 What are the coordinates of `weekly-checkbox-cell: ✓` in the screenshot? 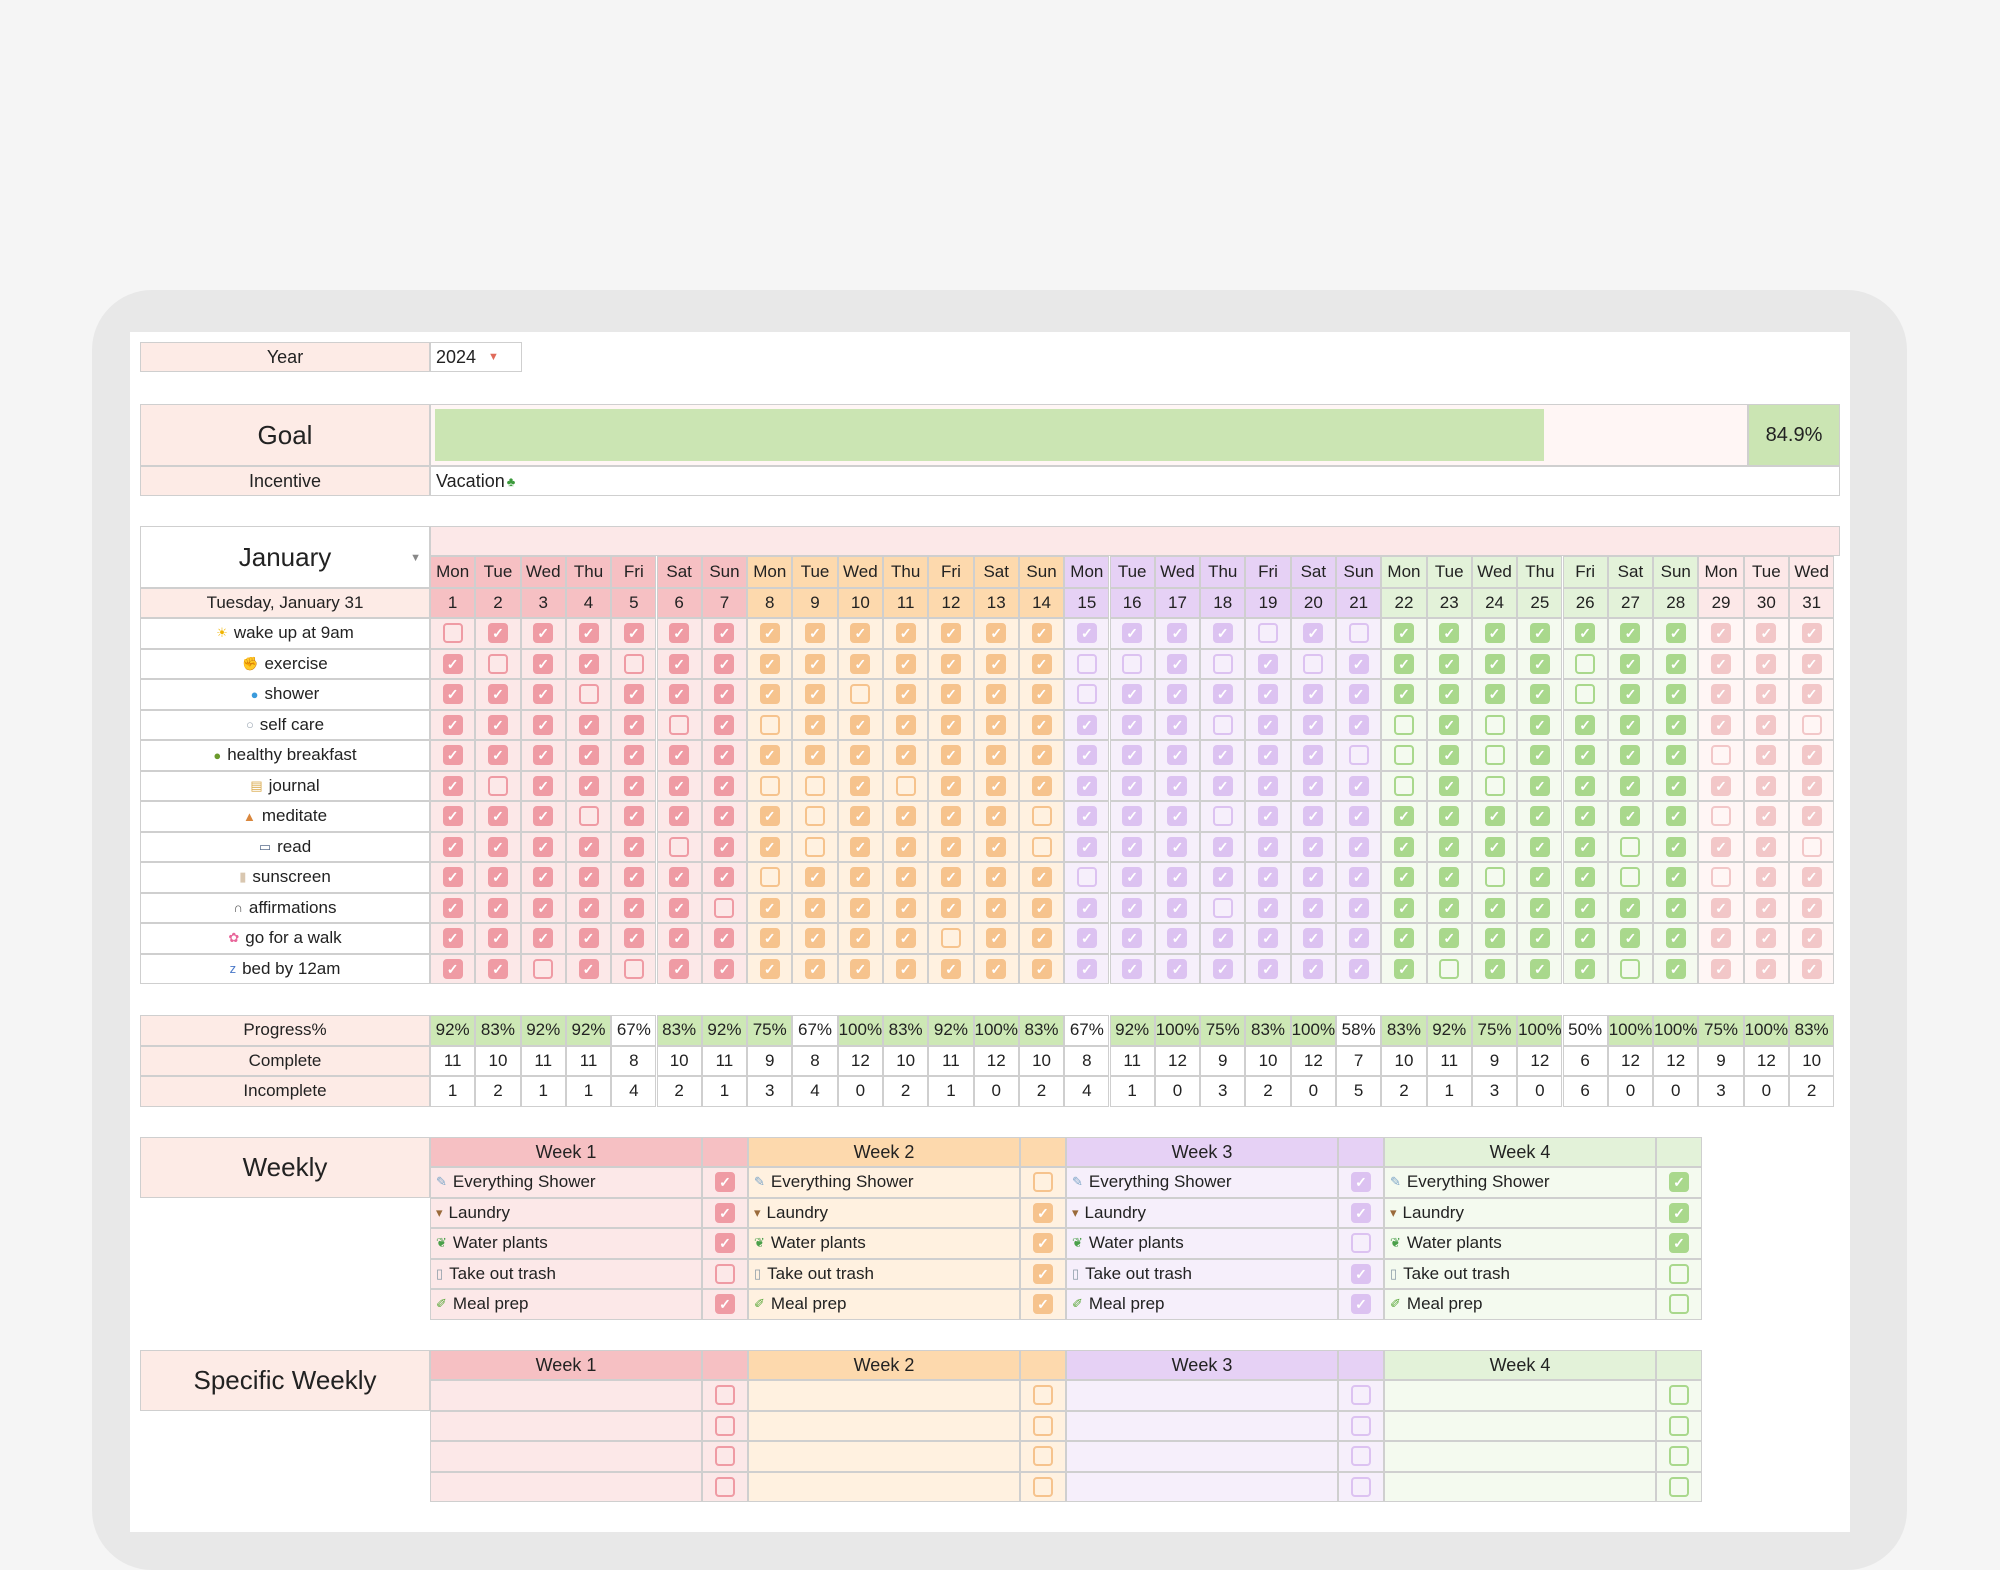 It's located at (725, 1182).